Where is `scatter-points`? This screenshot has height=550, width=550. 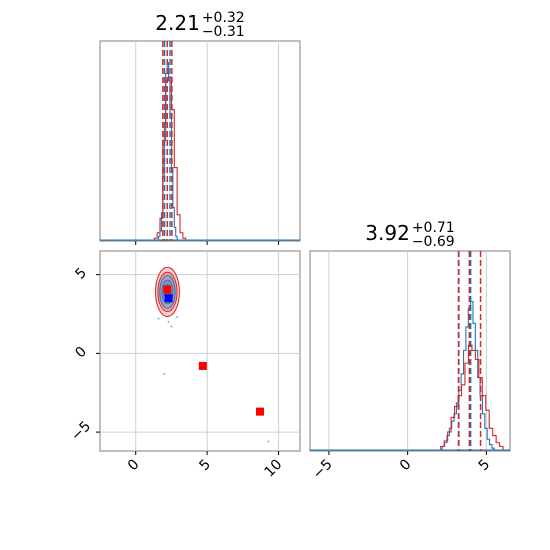 scatter-points is located at coordinates (213, 364).